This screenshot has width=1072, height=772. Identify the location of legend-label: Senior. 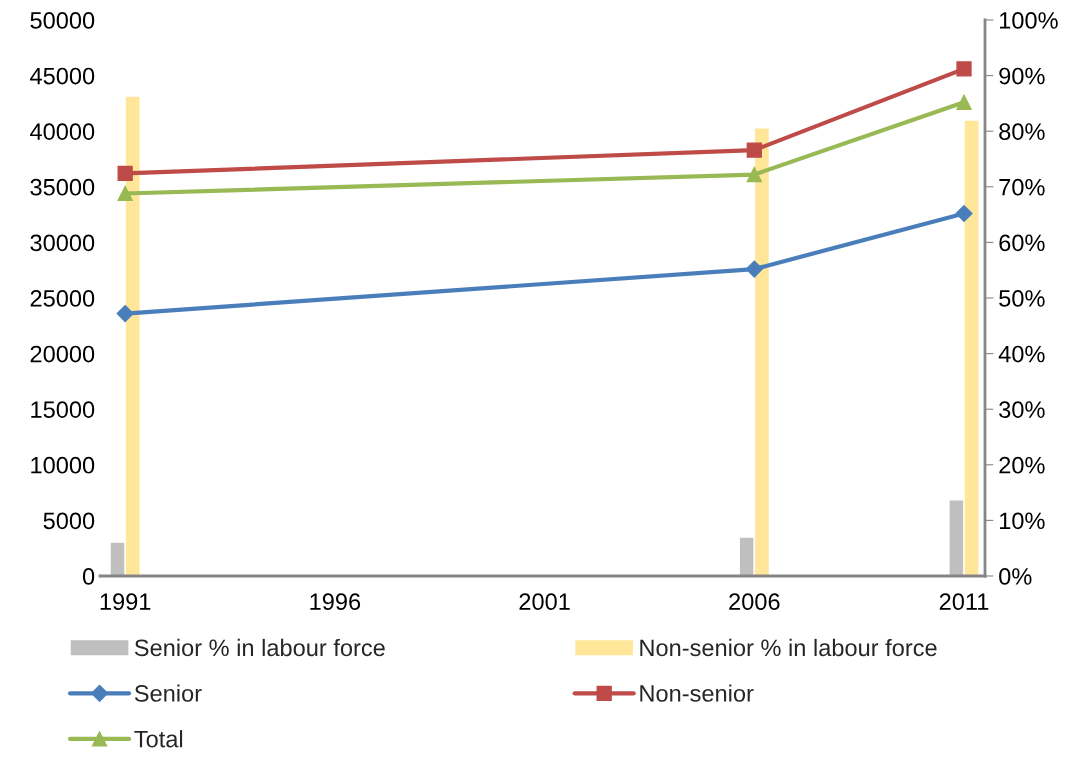
(168, 693).